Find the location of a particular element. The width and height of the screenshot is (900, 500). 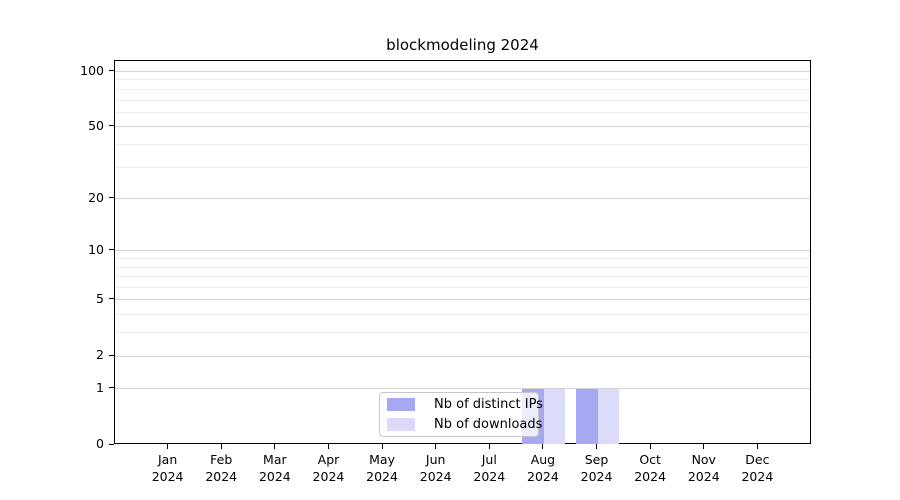

y-tick-label: 5 is located at coordinates (100, 298).